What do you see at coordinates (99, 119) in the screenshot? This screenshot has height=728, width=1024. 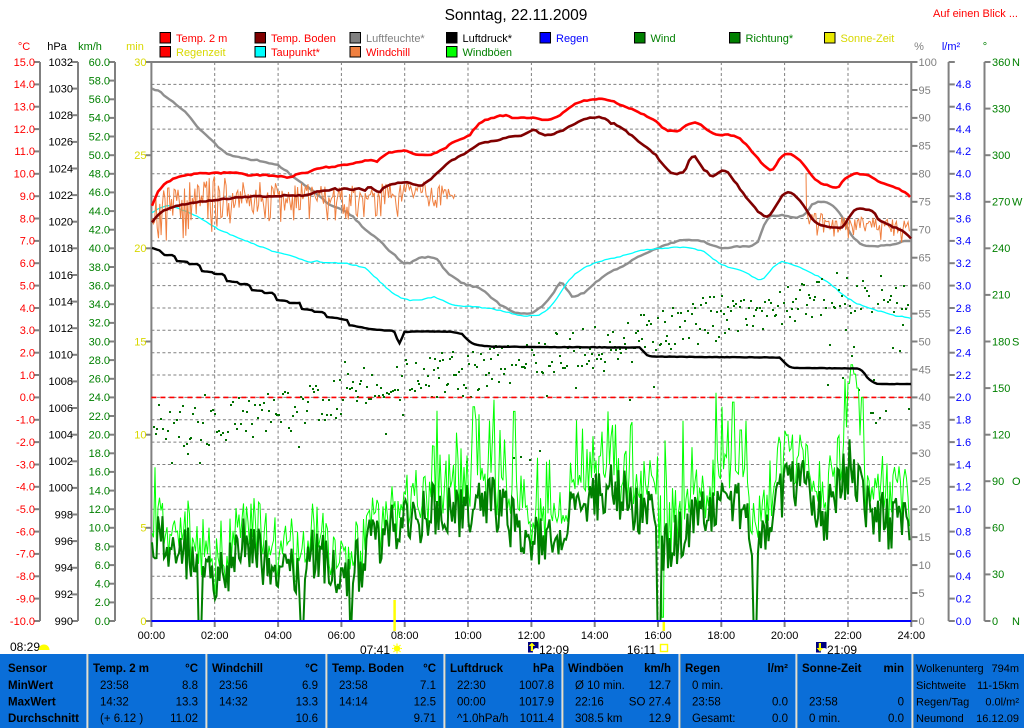 I see `svg-text: 54.0` at bounding box center [99, 119].